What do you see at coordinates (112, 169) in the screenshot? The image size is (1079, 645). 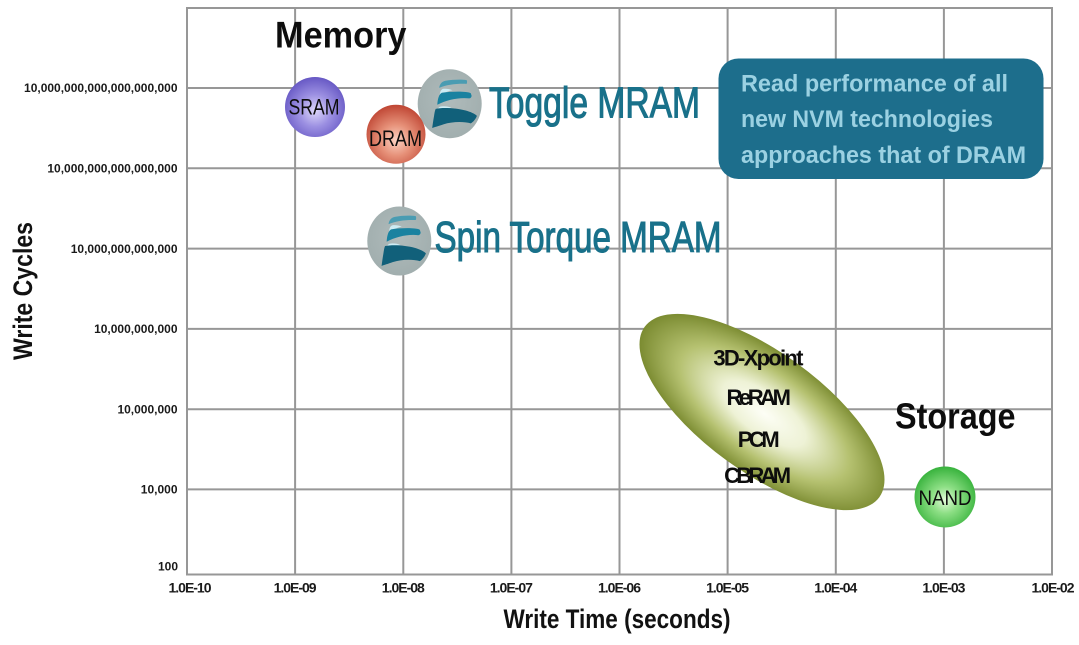 I see `svg-text: 10,000,000,000,000,000` at bounding box center [112, 169].